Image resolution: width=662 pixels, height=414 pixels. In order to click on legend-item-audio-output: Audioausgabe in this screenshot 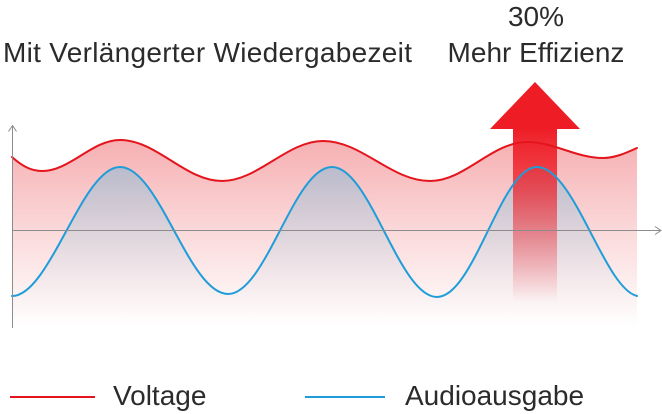, I will do `click(444, 395)`.